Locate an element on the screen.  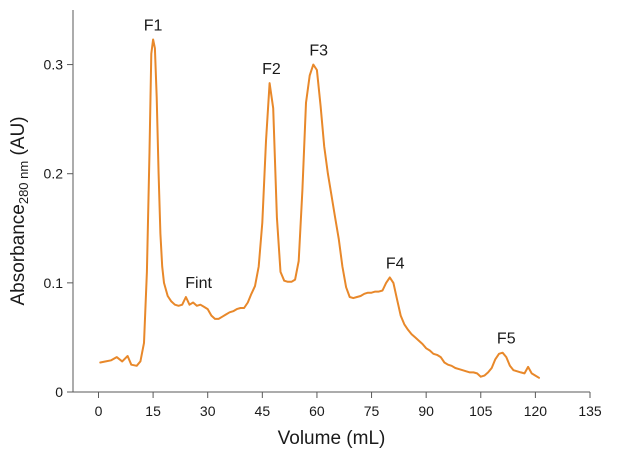
x-tick-label: 75 is located at coordinates (372, 411).